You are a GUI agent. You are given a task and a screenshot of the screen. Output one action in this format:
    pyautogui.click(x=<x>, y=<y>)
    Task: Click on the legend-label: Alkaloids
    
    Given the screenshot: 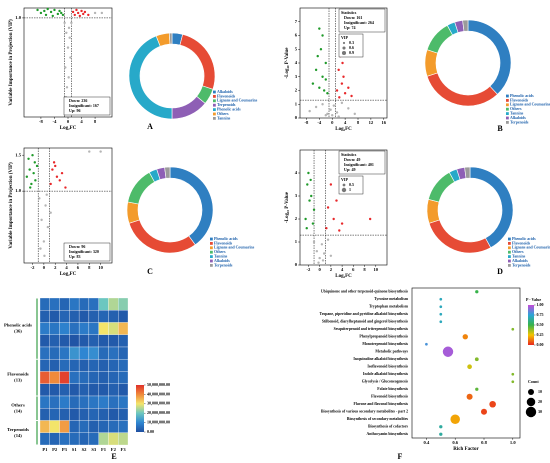 What is the action you would take?
    pyautogui.click(x=518, y=118)
    